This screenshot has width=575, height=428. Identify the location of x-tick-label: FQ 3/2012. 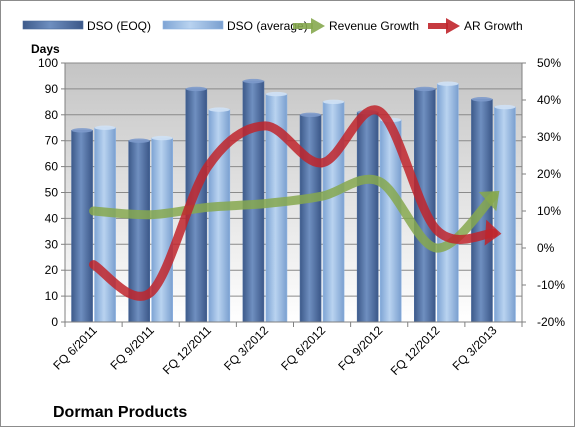
(246, 348).